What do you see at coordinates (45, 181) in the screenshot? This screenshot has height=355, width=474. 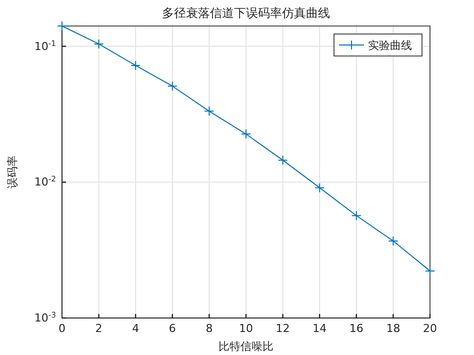 I see `y-tick-label: 10$^{-2}$` at bounding box center [45, 181].